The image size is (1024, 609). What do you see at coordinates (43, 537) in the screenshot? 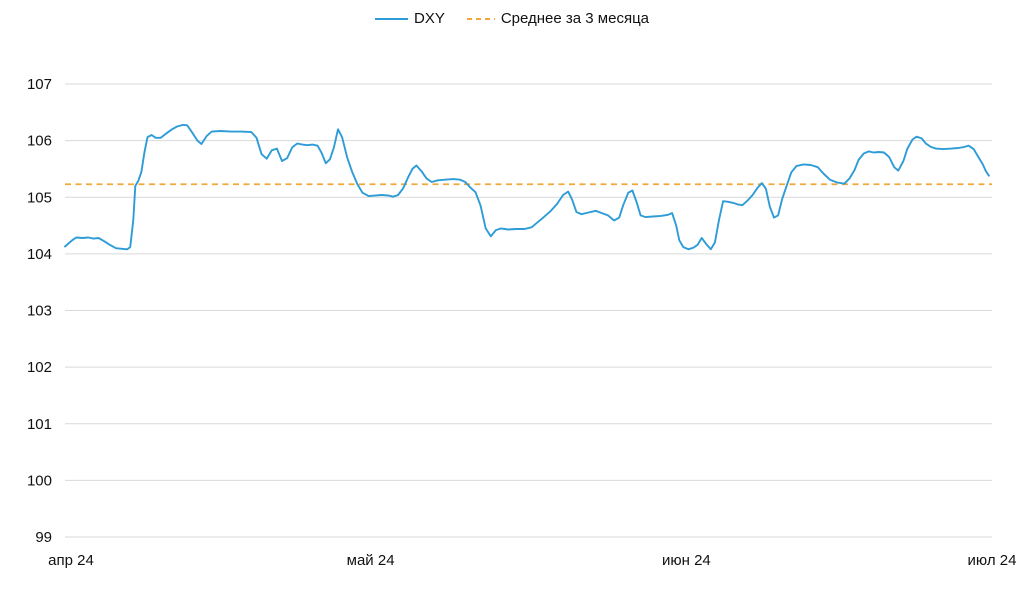
I see `y-tick-label: 99` at bounding box center [43, 537].